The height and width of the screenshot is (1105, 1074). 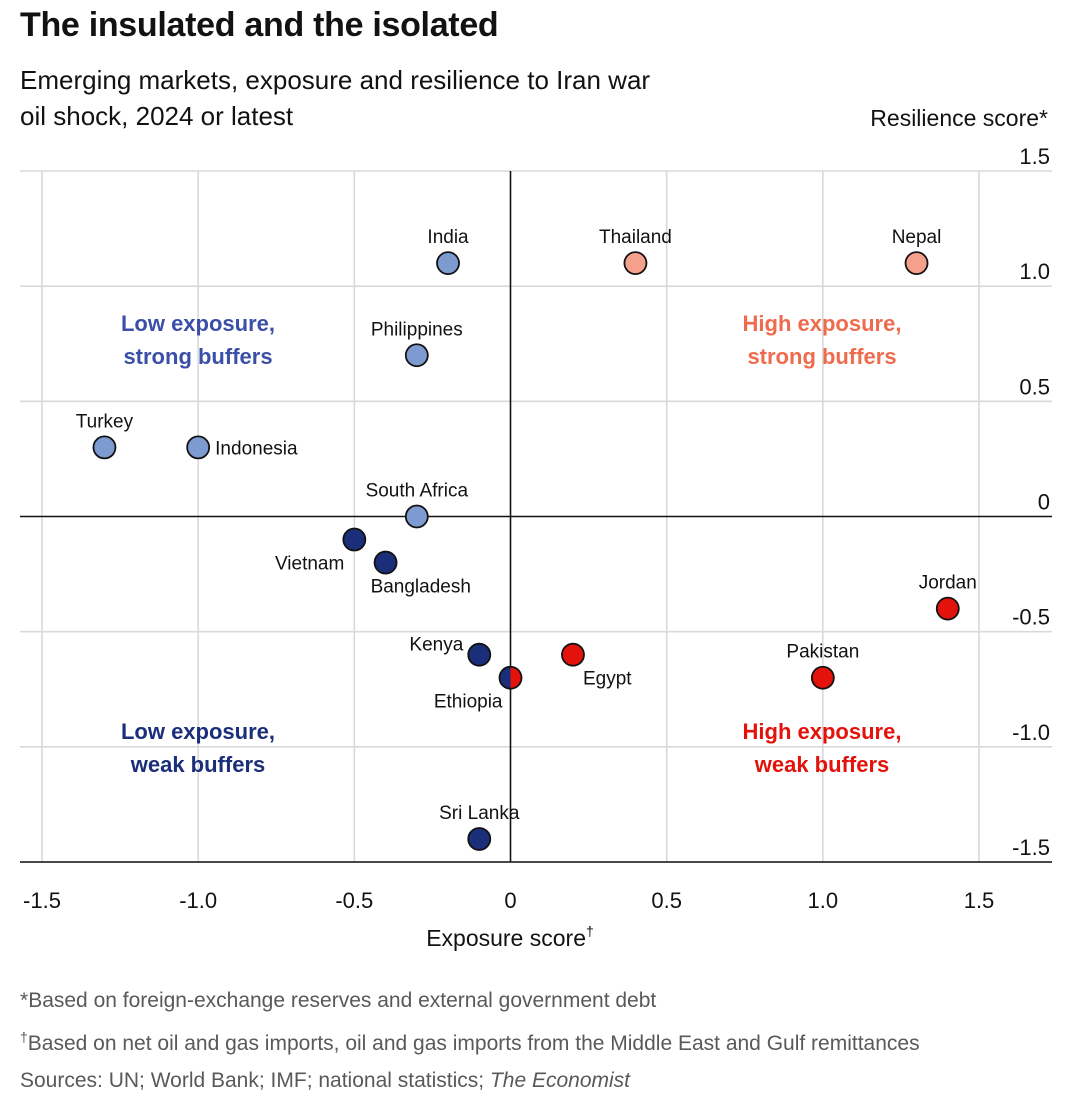 I want to click on x-tick-label: 0.5, so click(x=666, y=900).